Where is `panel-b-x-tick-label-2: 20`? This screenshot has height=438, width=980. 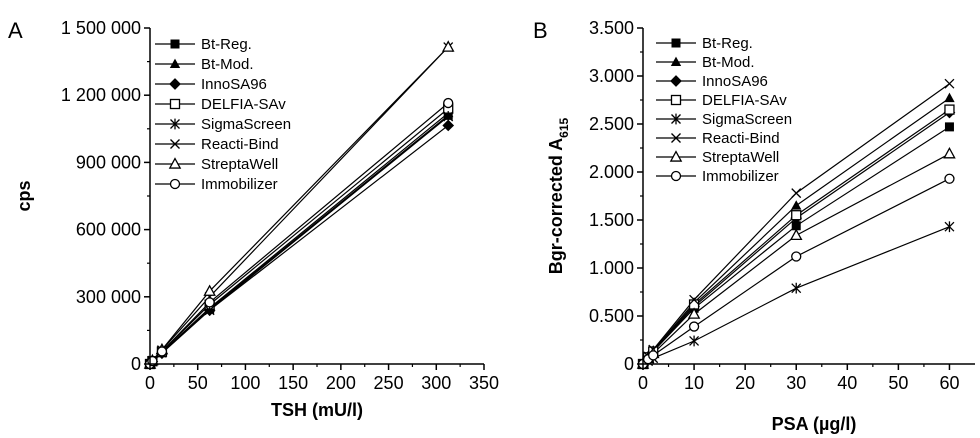
panel-b-x-tick-label-2: 20 is located at coordinates (745, 383).